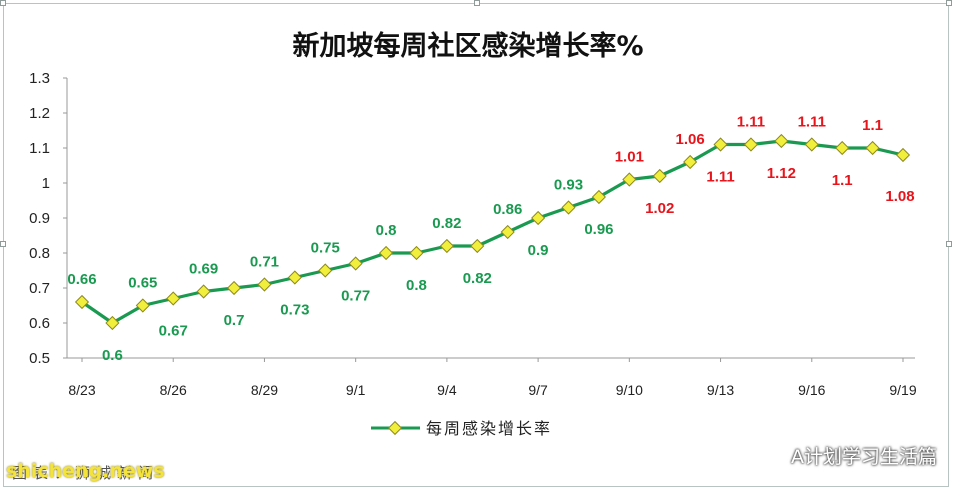 The height and width of the screenshot is (493, 955). What do you see at coordinates (949, 3) in the screenshot?
I see `resize-handle-top-right` at bounding box center [949, 3].